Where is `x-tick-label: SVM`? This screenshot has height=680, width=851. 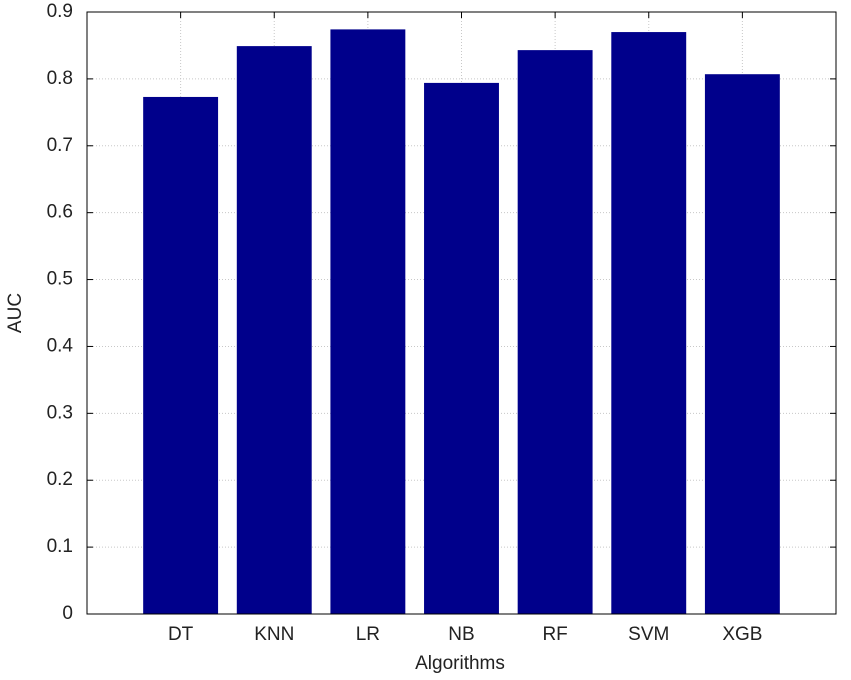 x-tick-label: SVM is located at coordinates (648, 634).